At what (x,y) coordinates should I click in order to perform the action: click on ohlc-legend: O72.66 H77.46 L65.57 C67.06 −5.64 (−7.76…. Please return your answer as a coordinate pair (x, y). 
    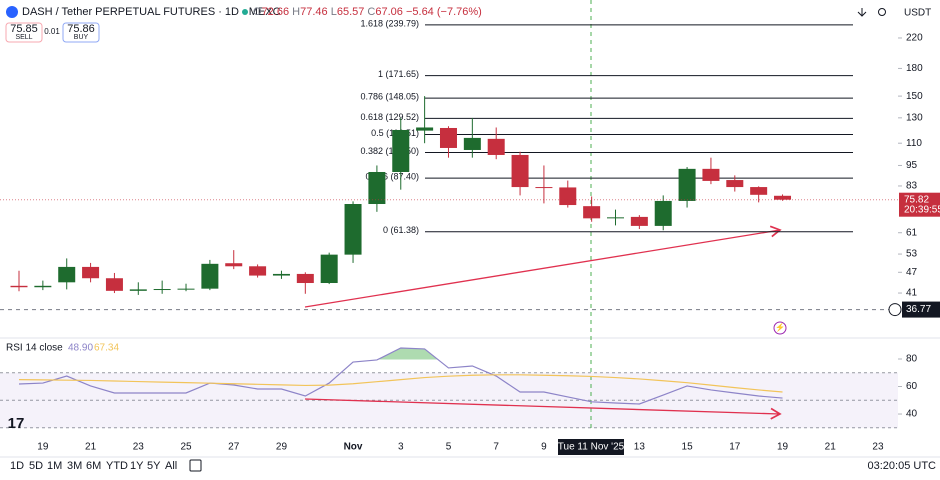
    Looking at the image, I should click on (367, 12).